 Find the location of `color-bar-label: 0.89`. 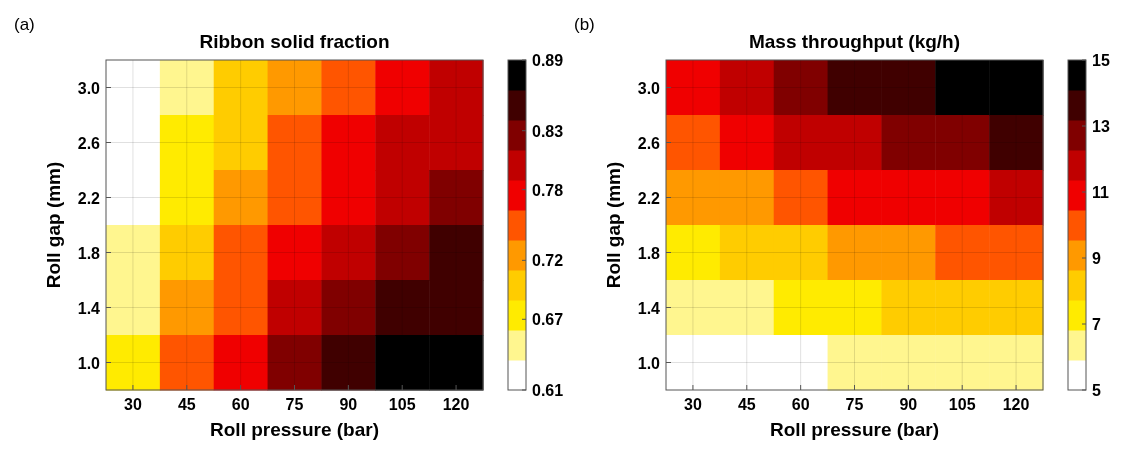

color-bar-label: 0.89 is located at coordinates (548, 60).